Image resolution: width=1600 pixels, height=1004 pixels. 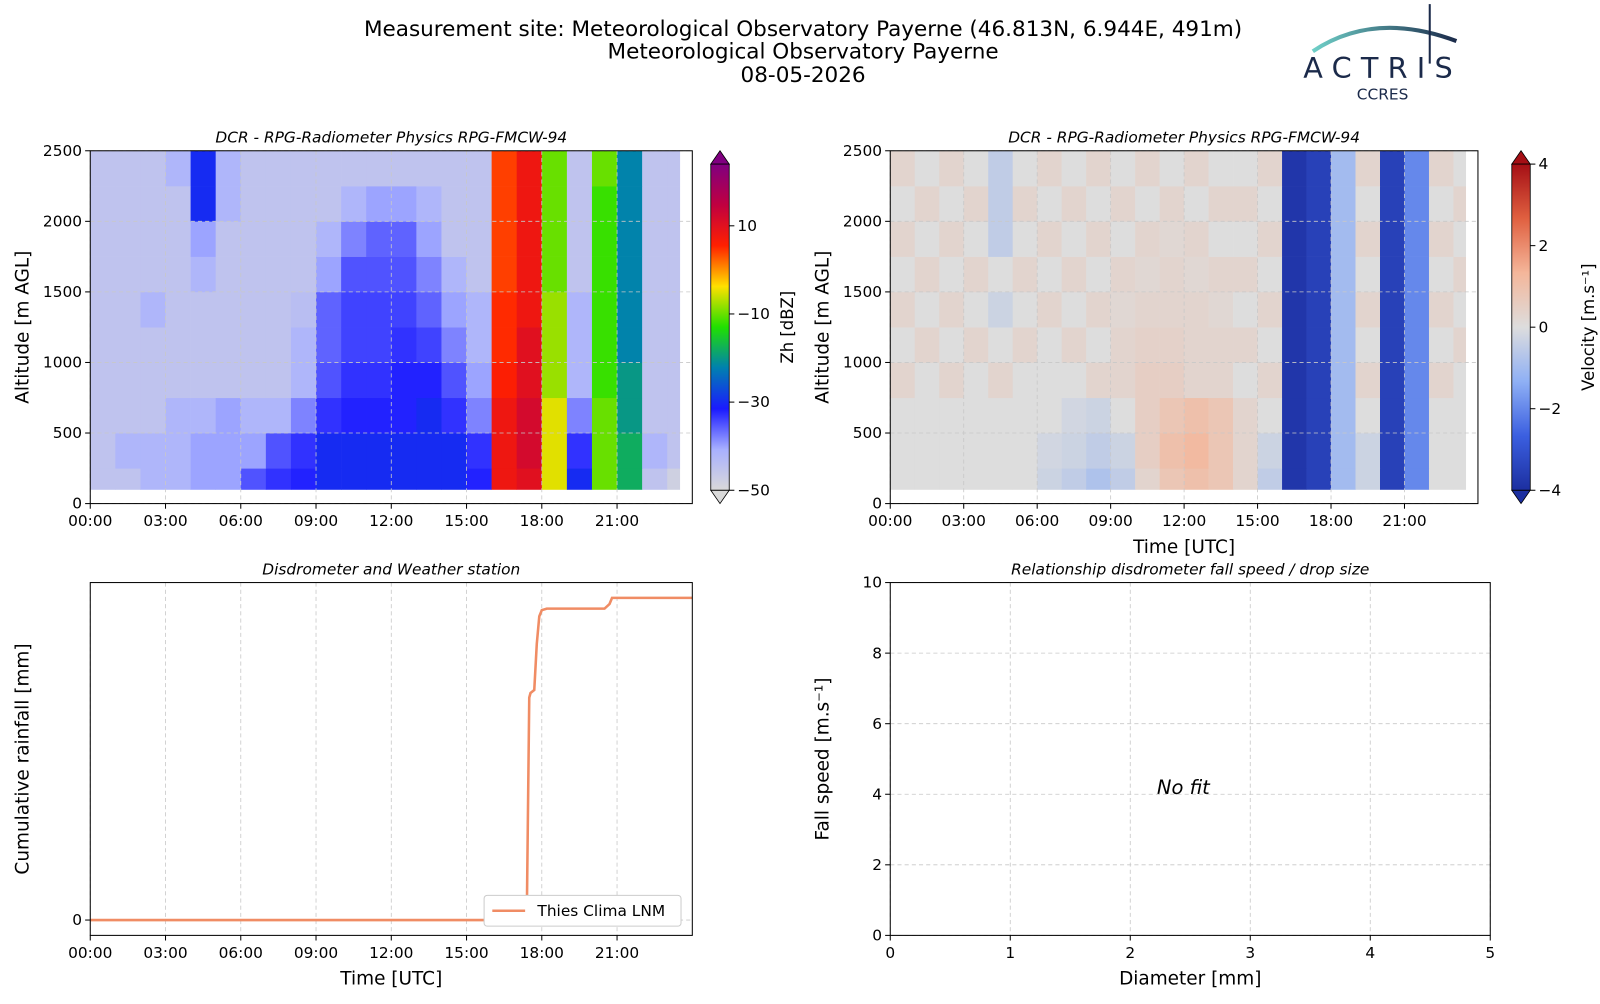 I want to click on x-tick-label: 3, so click(x=1250, y=953).